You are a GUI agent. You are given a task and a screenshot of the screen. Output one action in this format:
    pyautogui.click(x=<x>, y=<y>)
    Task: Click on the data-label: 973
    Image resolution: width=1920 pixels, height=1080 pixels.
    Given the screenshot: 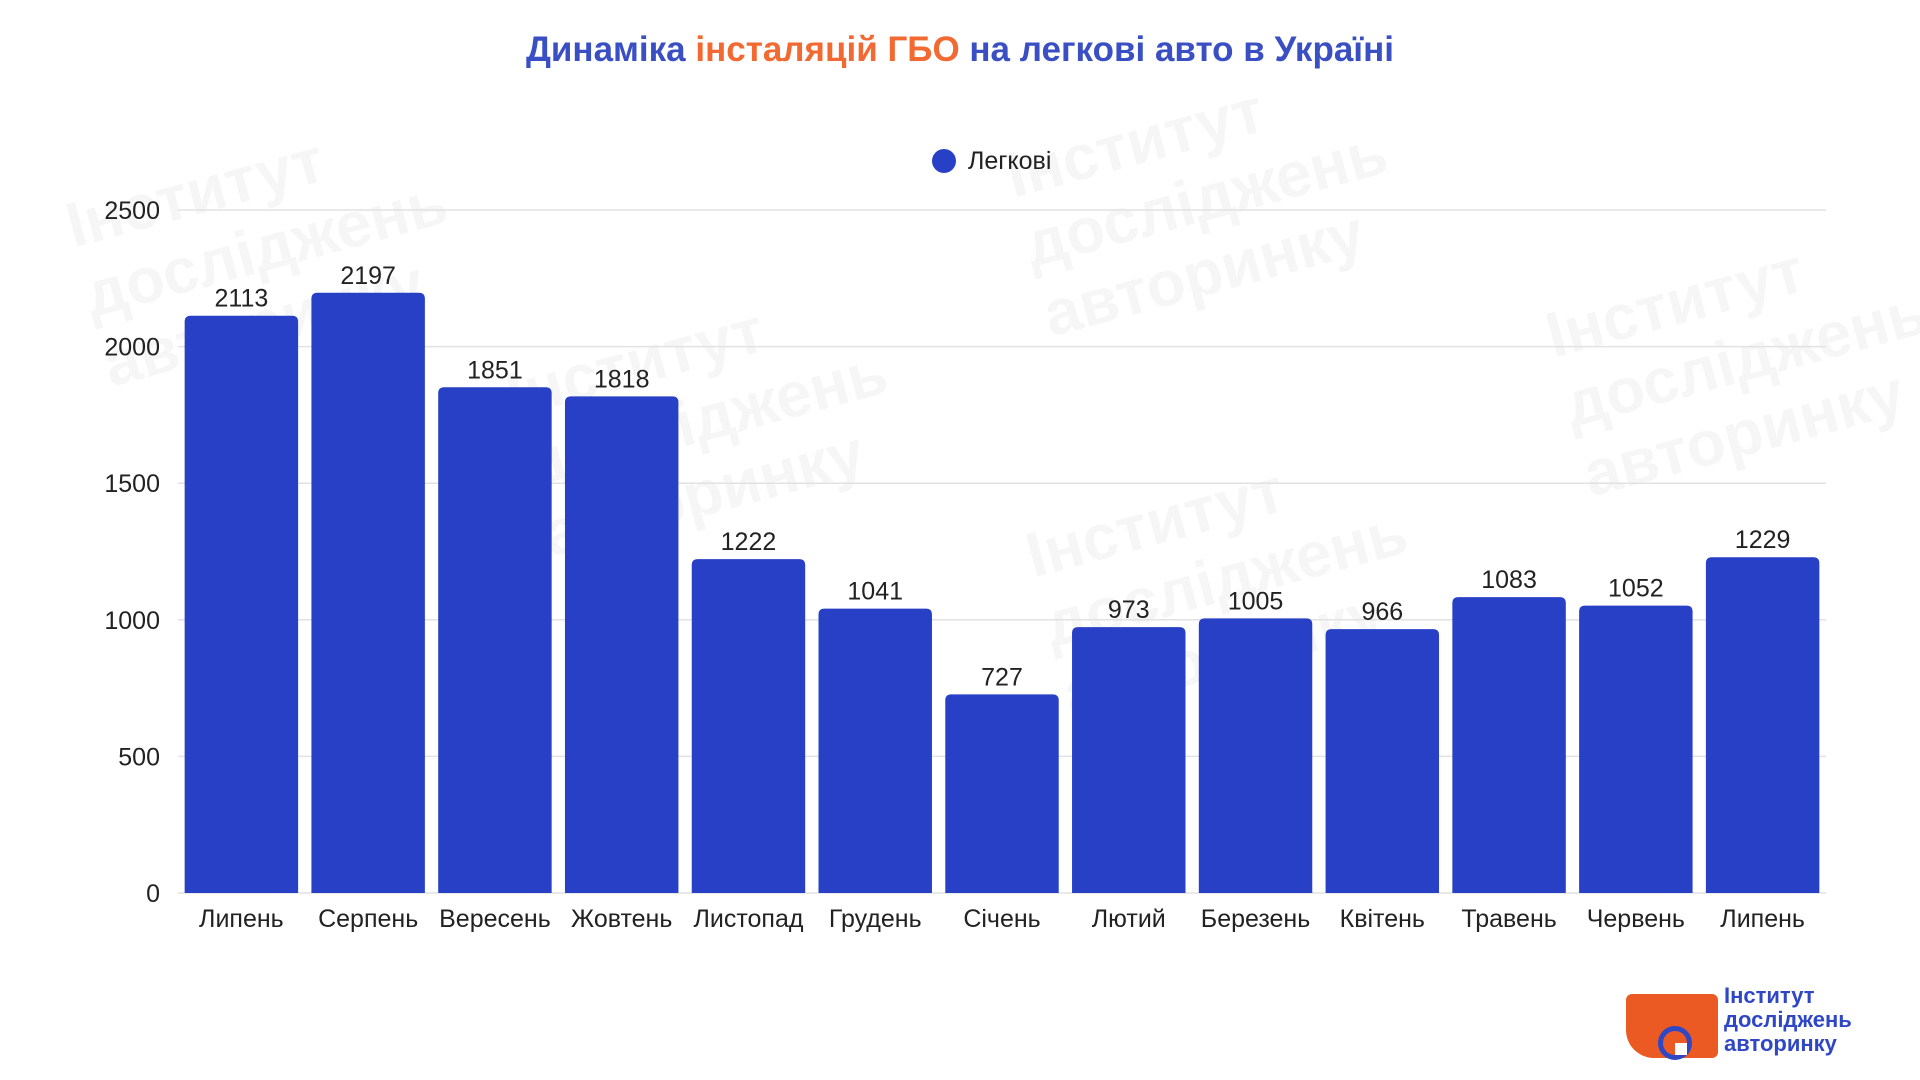 What is the action you would take?
    pyautogui.click(x=1129, y=610)
    